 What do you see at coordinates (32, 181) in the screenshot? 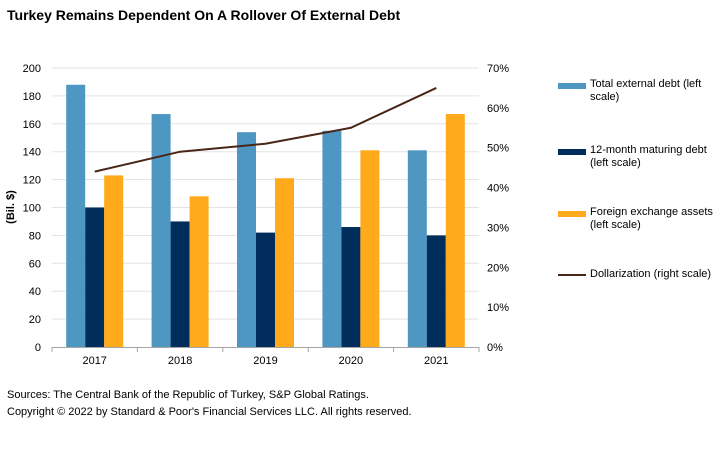
I see `y-tick-label: 120` at bounding box center [32, 181].